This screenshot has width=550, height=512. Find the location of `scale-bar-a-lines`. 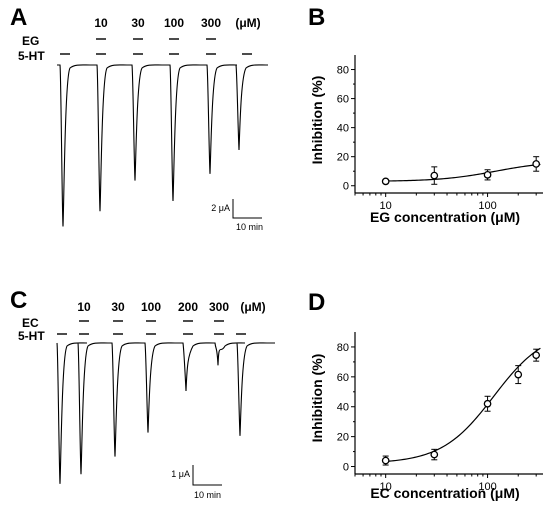

scale-bar-a-lines is located at coordinates (247, 209).